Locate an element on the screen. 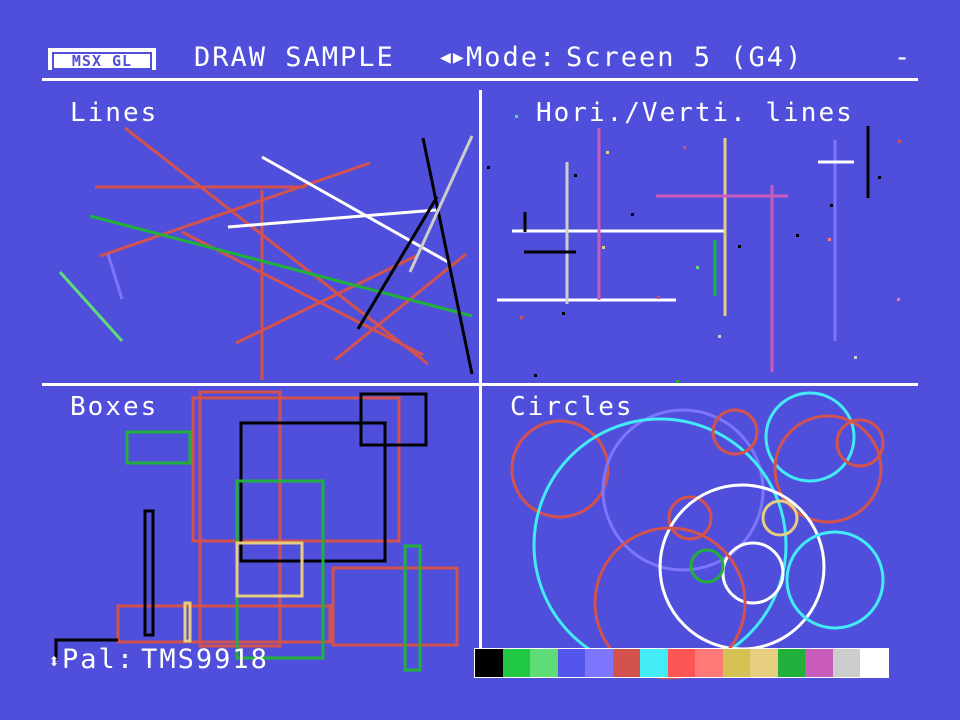 The height and width of the screenshot is (720, 960). left-right-arrows-icon: ◀▶ is located at coordinates (453, 57).